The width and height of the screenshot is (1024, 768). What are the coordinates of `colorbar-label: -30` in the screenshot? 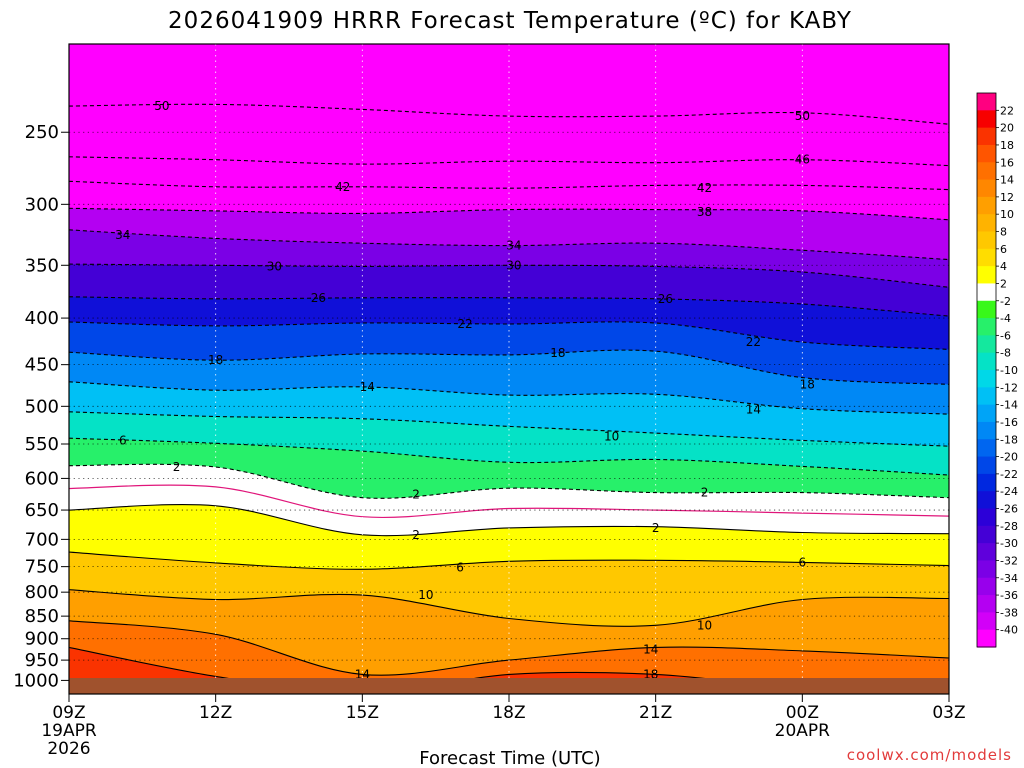 It's located at (1009, 543).